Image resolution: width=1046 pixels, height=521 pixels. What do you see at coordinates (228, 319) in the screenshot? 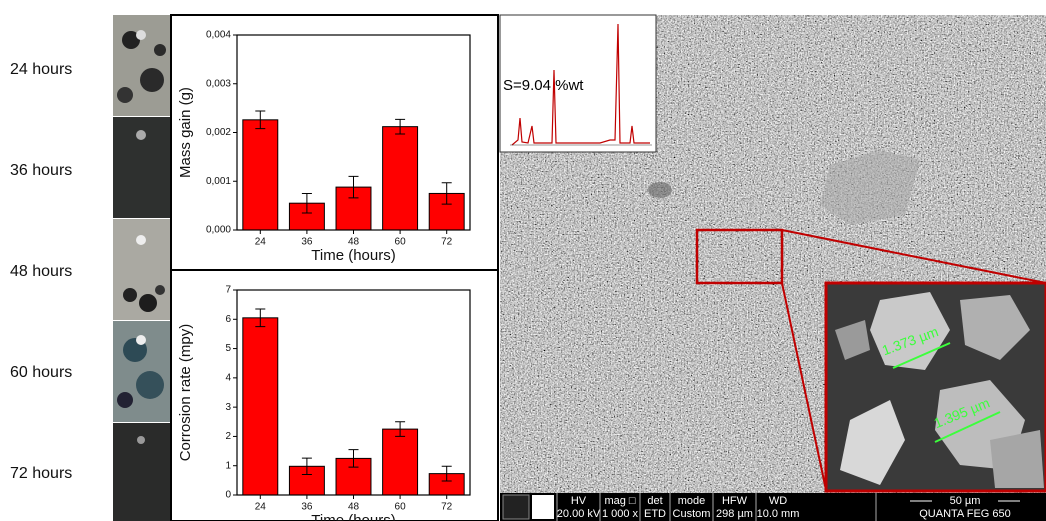
I see `y-tick-label: 6` at bounding box center [228, 319].